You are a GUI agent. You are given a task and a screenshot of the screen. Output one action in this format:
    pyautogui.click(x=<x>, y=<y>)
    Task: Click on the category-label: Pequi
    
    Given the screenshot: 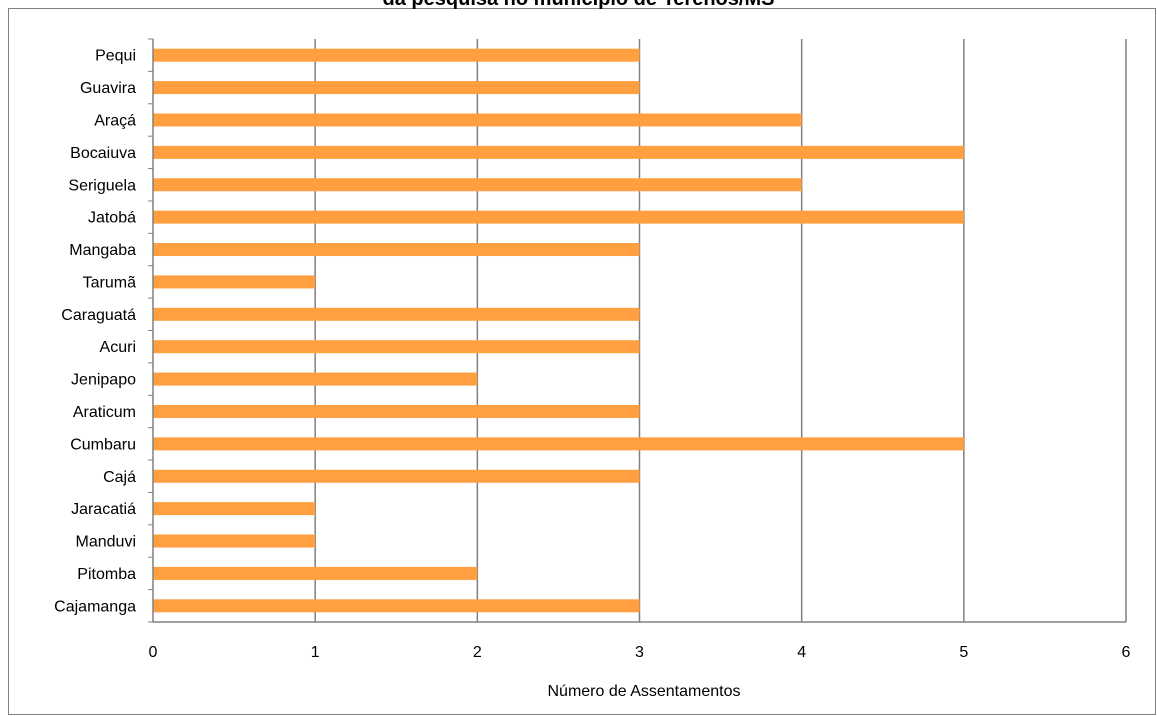 What is the action you would take?
    pyautogui.click(x=115, y=56)
    